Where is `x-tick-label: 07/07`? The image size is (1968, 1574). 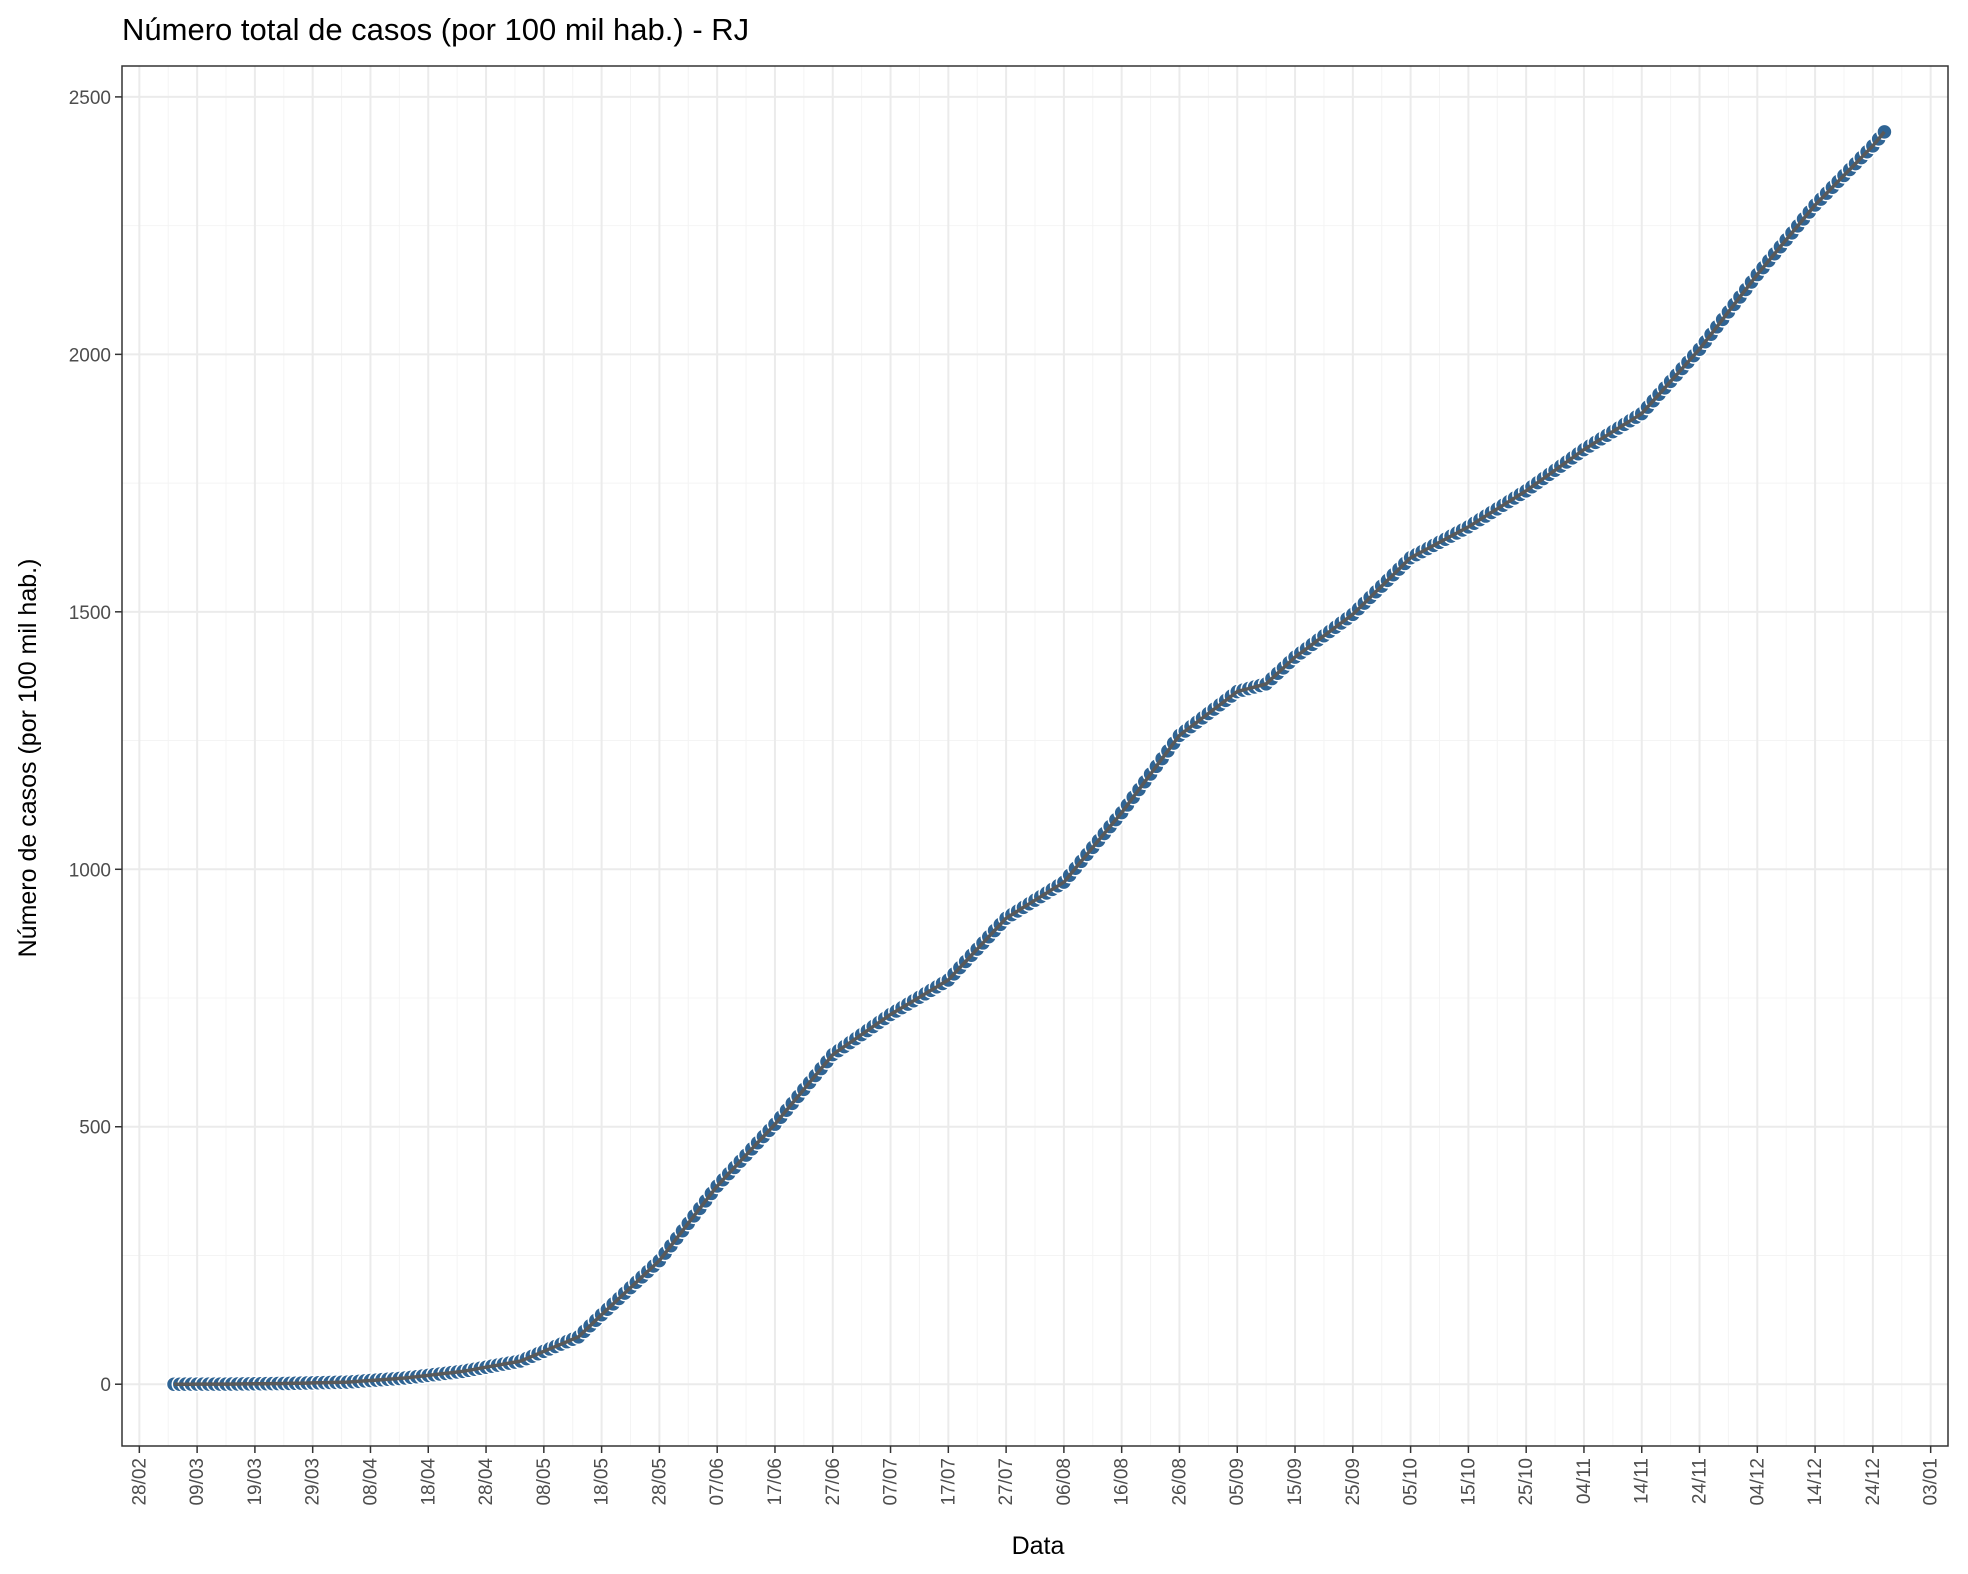
x-tick-label: 07/07 is located at coordinates (891, 1482).